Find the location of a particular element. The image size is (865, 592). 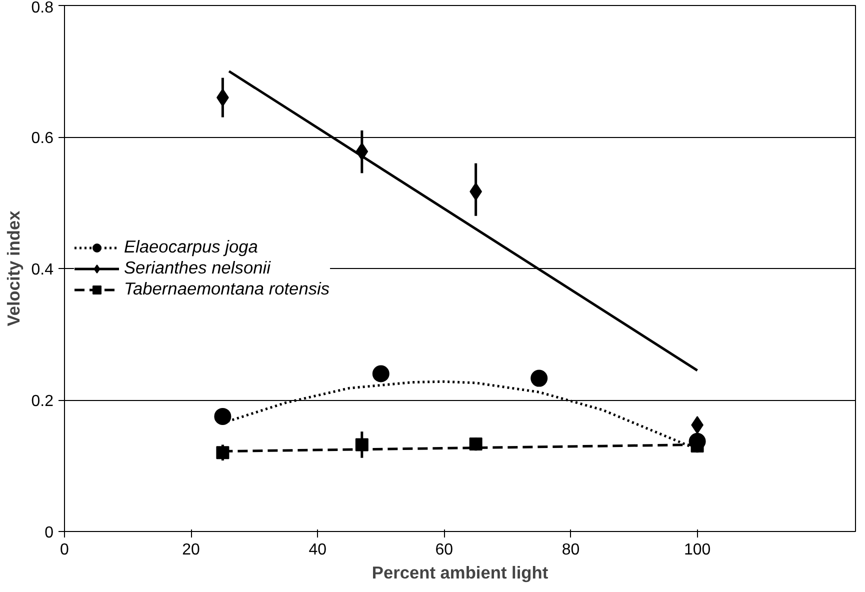

y-tick-label: 0.4 is located at coordinates (42, 270).